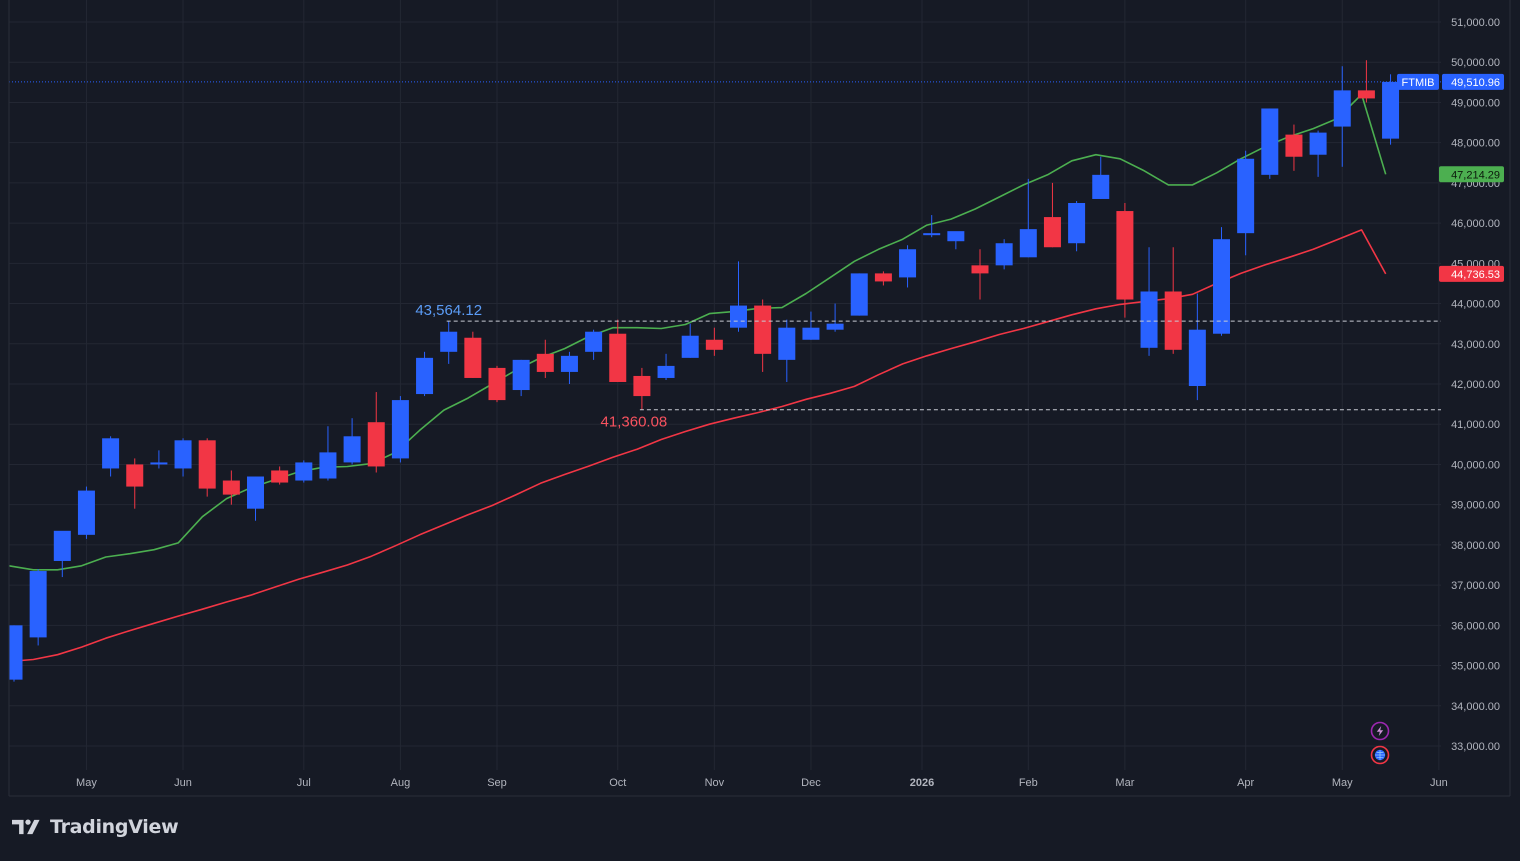  Describe the element at coordinates (448, 310) in the screenshot. I see `high-level-label: 43,564.12` at that location.